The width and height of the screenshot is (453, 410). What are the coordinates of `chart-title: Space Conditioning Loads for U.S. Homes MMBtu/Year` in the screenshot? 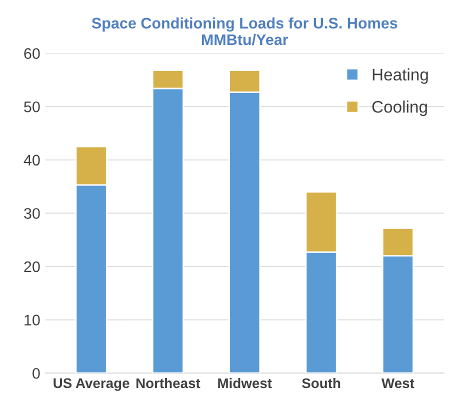 It's located at (245, 31).